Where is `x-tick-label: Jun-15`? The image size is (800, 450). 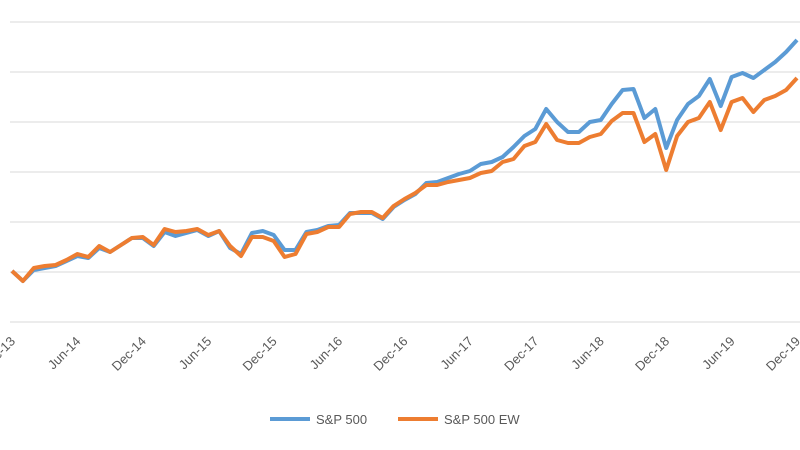 x-tick-label: Jun-15 is located at coordinates (195, 353).